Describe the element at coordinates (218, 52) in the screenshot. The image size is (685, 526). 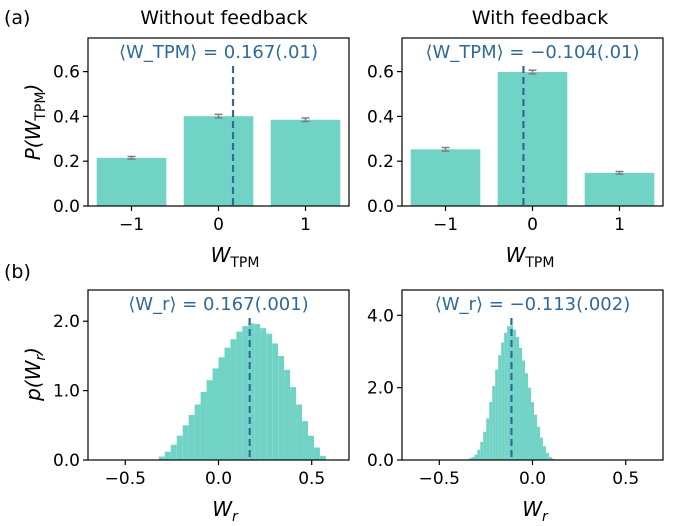
I see `mean-annotation: ⟨W_TPM⟩ = 0.167(.01)` at that location.